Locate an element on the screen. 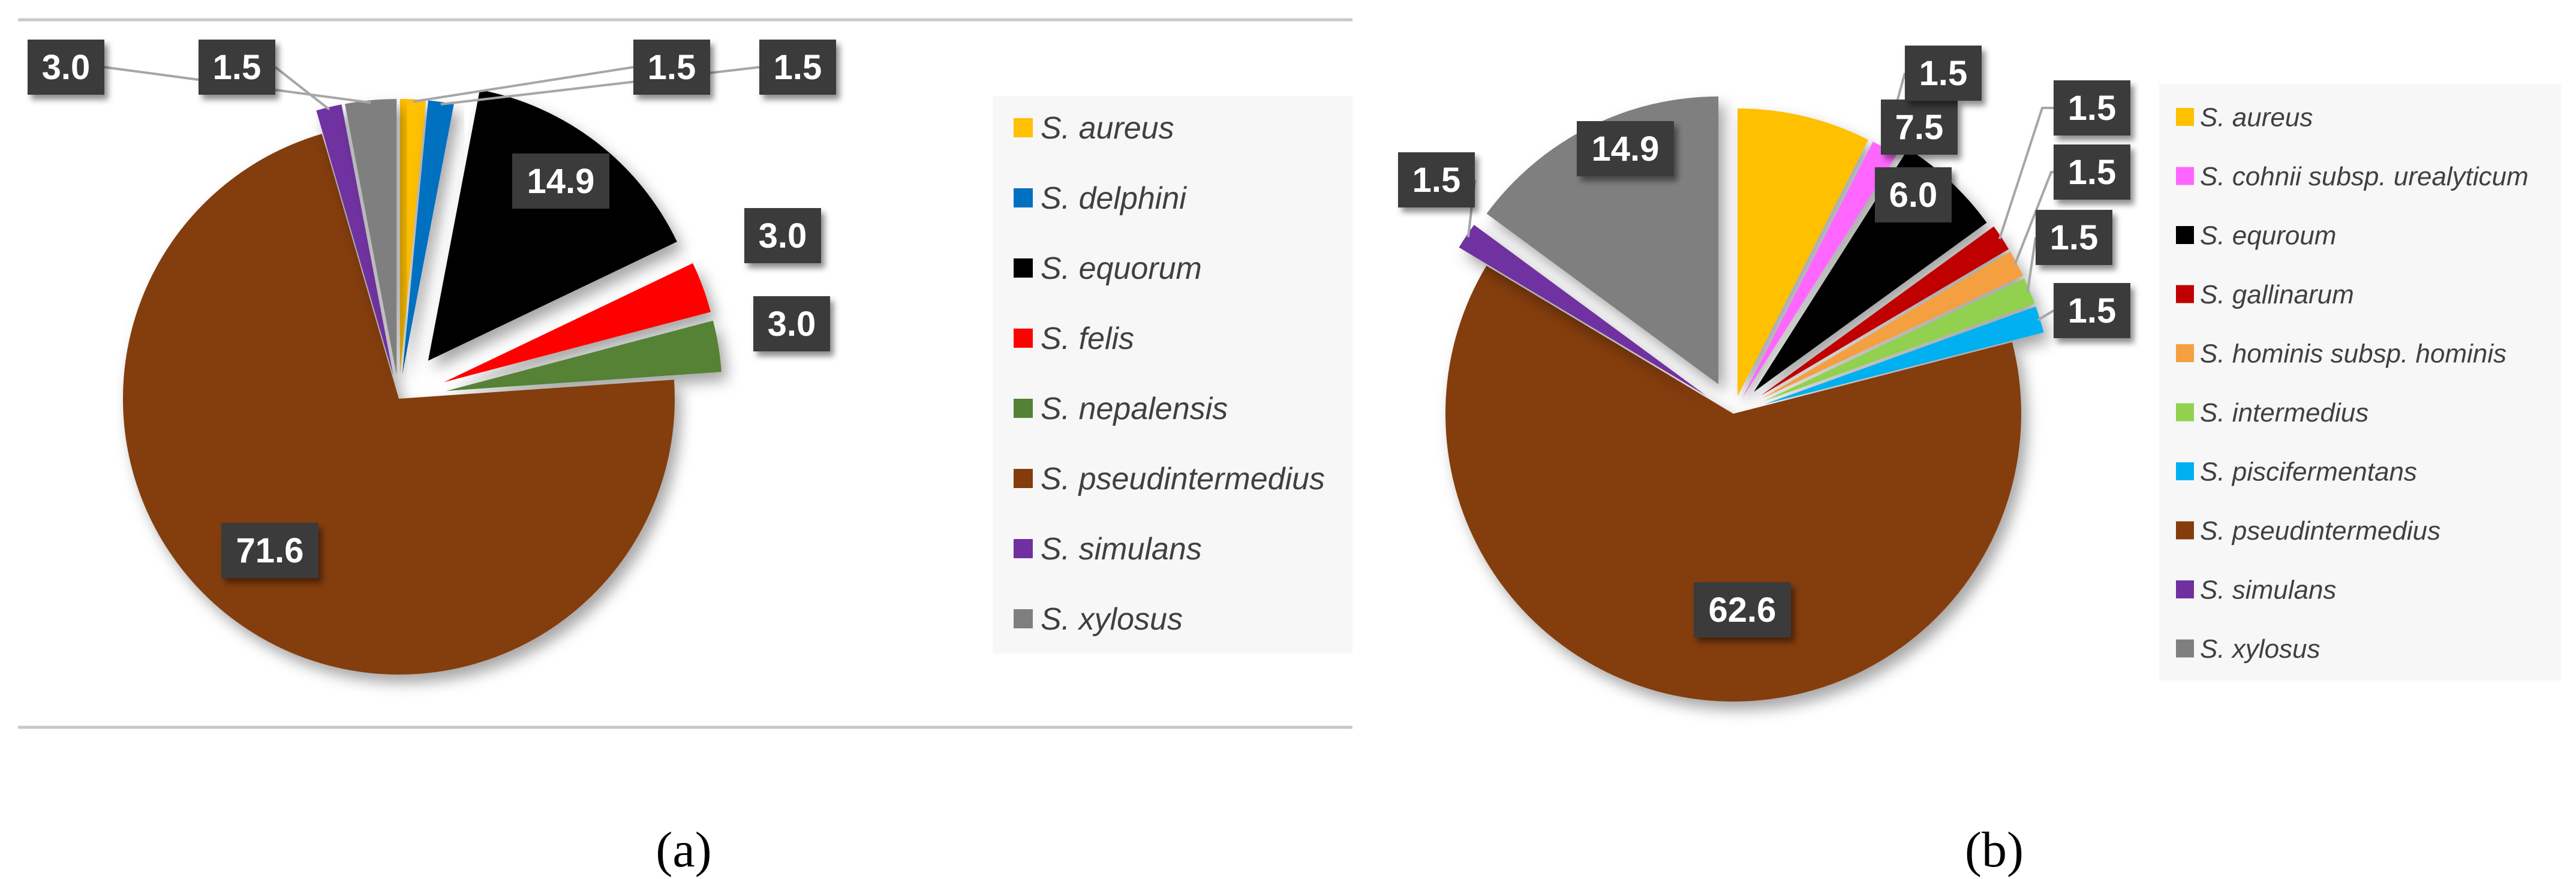 The image size is (2576, 879). chart-a-slice-s-equorum is located at coordinates (553, 225).